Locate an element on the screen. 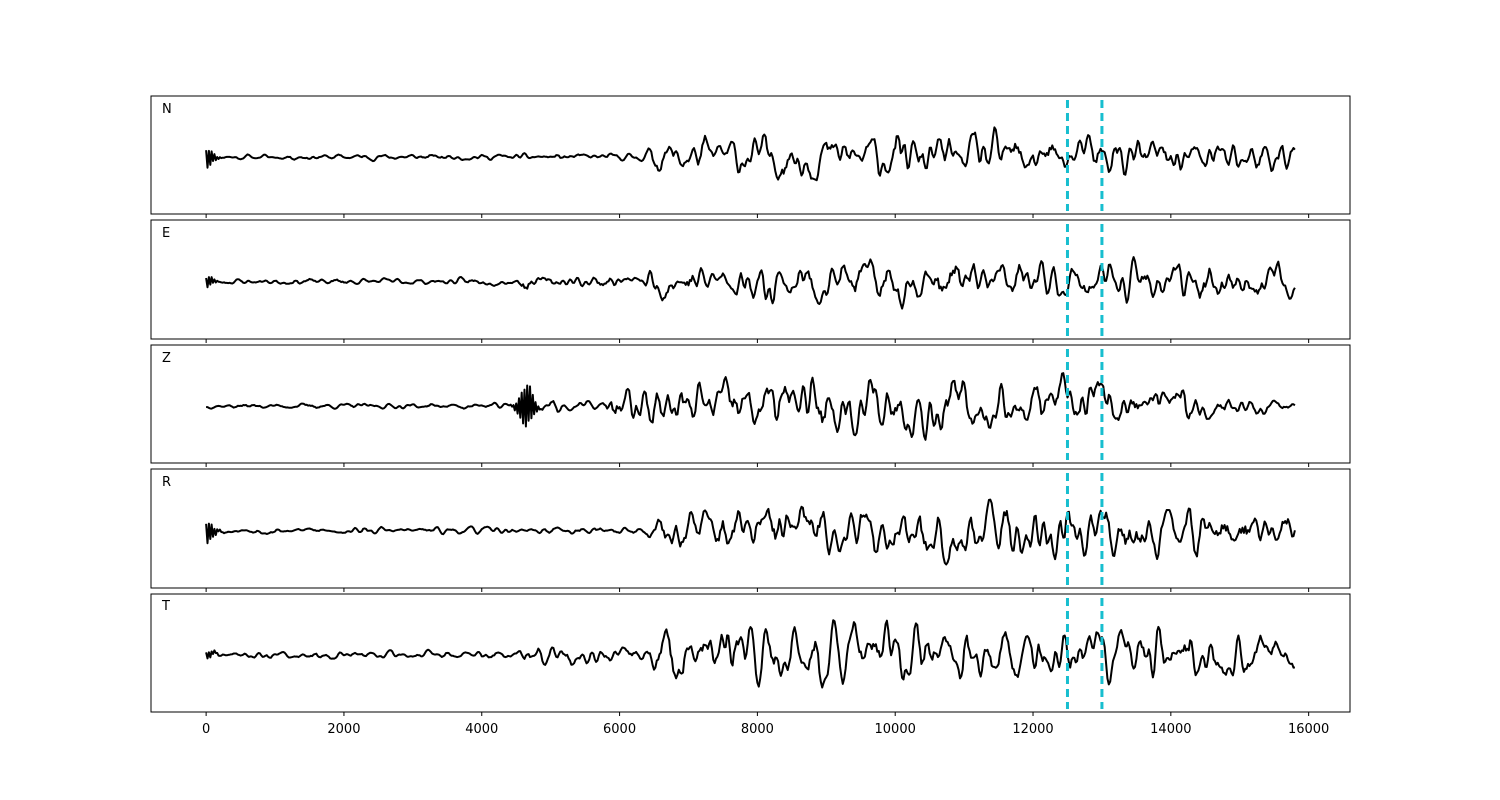  panel-n: N is located at coordinates (750, 156).